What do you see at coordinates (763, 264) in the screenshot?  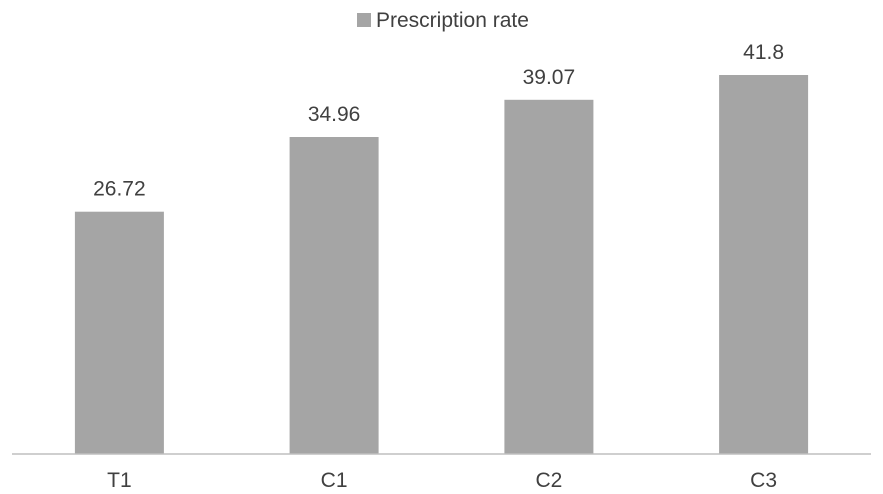 I see `bar-c3` at bounding box center [763, 264].